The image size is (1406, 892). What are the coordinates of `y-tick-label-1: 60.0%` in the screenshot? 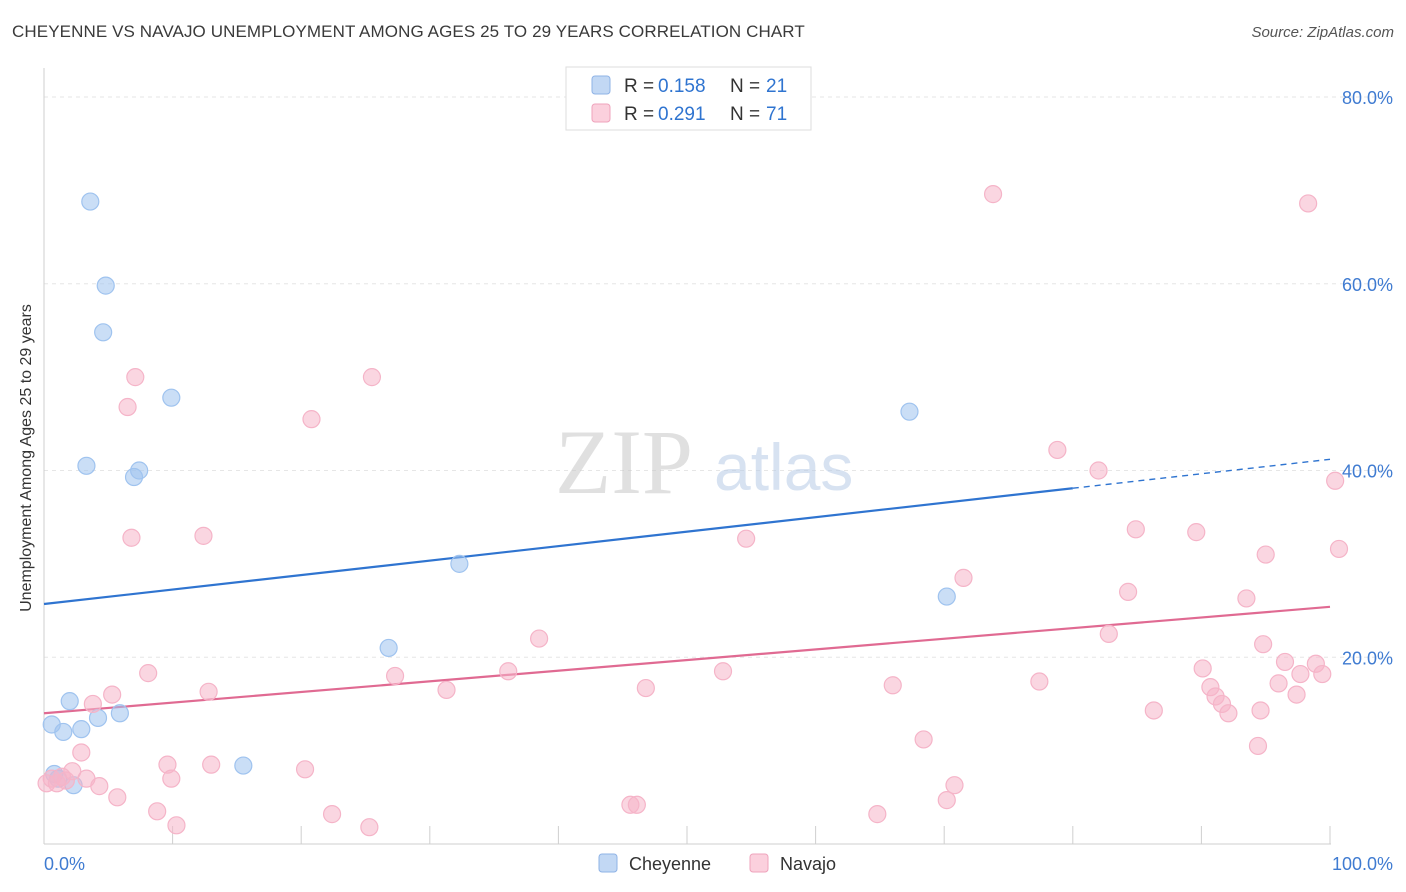 It's located at (1367, 285).